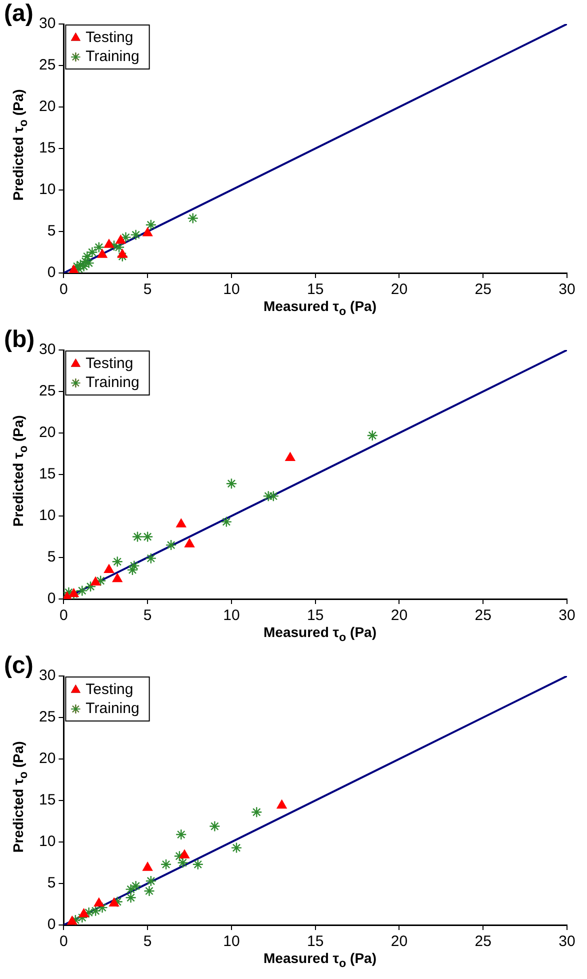  Describe the element at coordinates (19, 340) in the screenshot. I see `chart-title: (b)` at that location.